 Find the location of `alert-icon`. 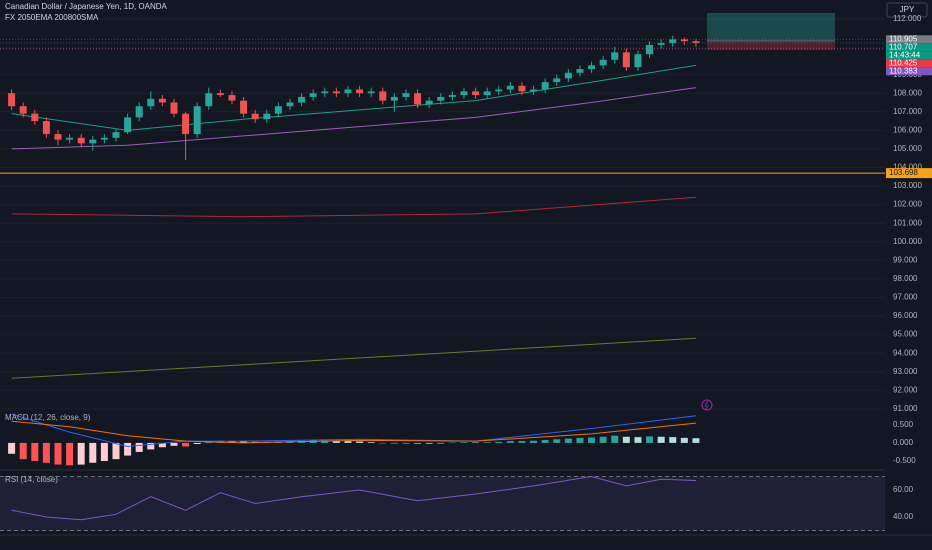

alert-icon is located at coordinates (707, 405).